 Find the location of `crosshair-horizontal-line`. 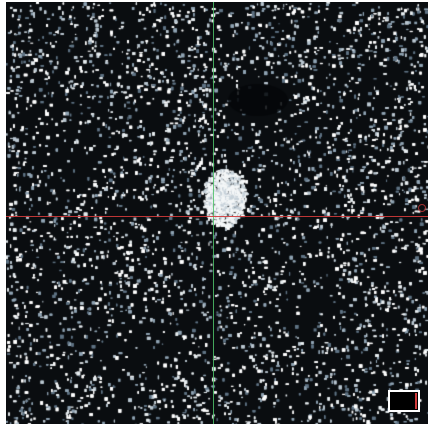

crosshair-horizontal-line is located at coordinates (217, 216).